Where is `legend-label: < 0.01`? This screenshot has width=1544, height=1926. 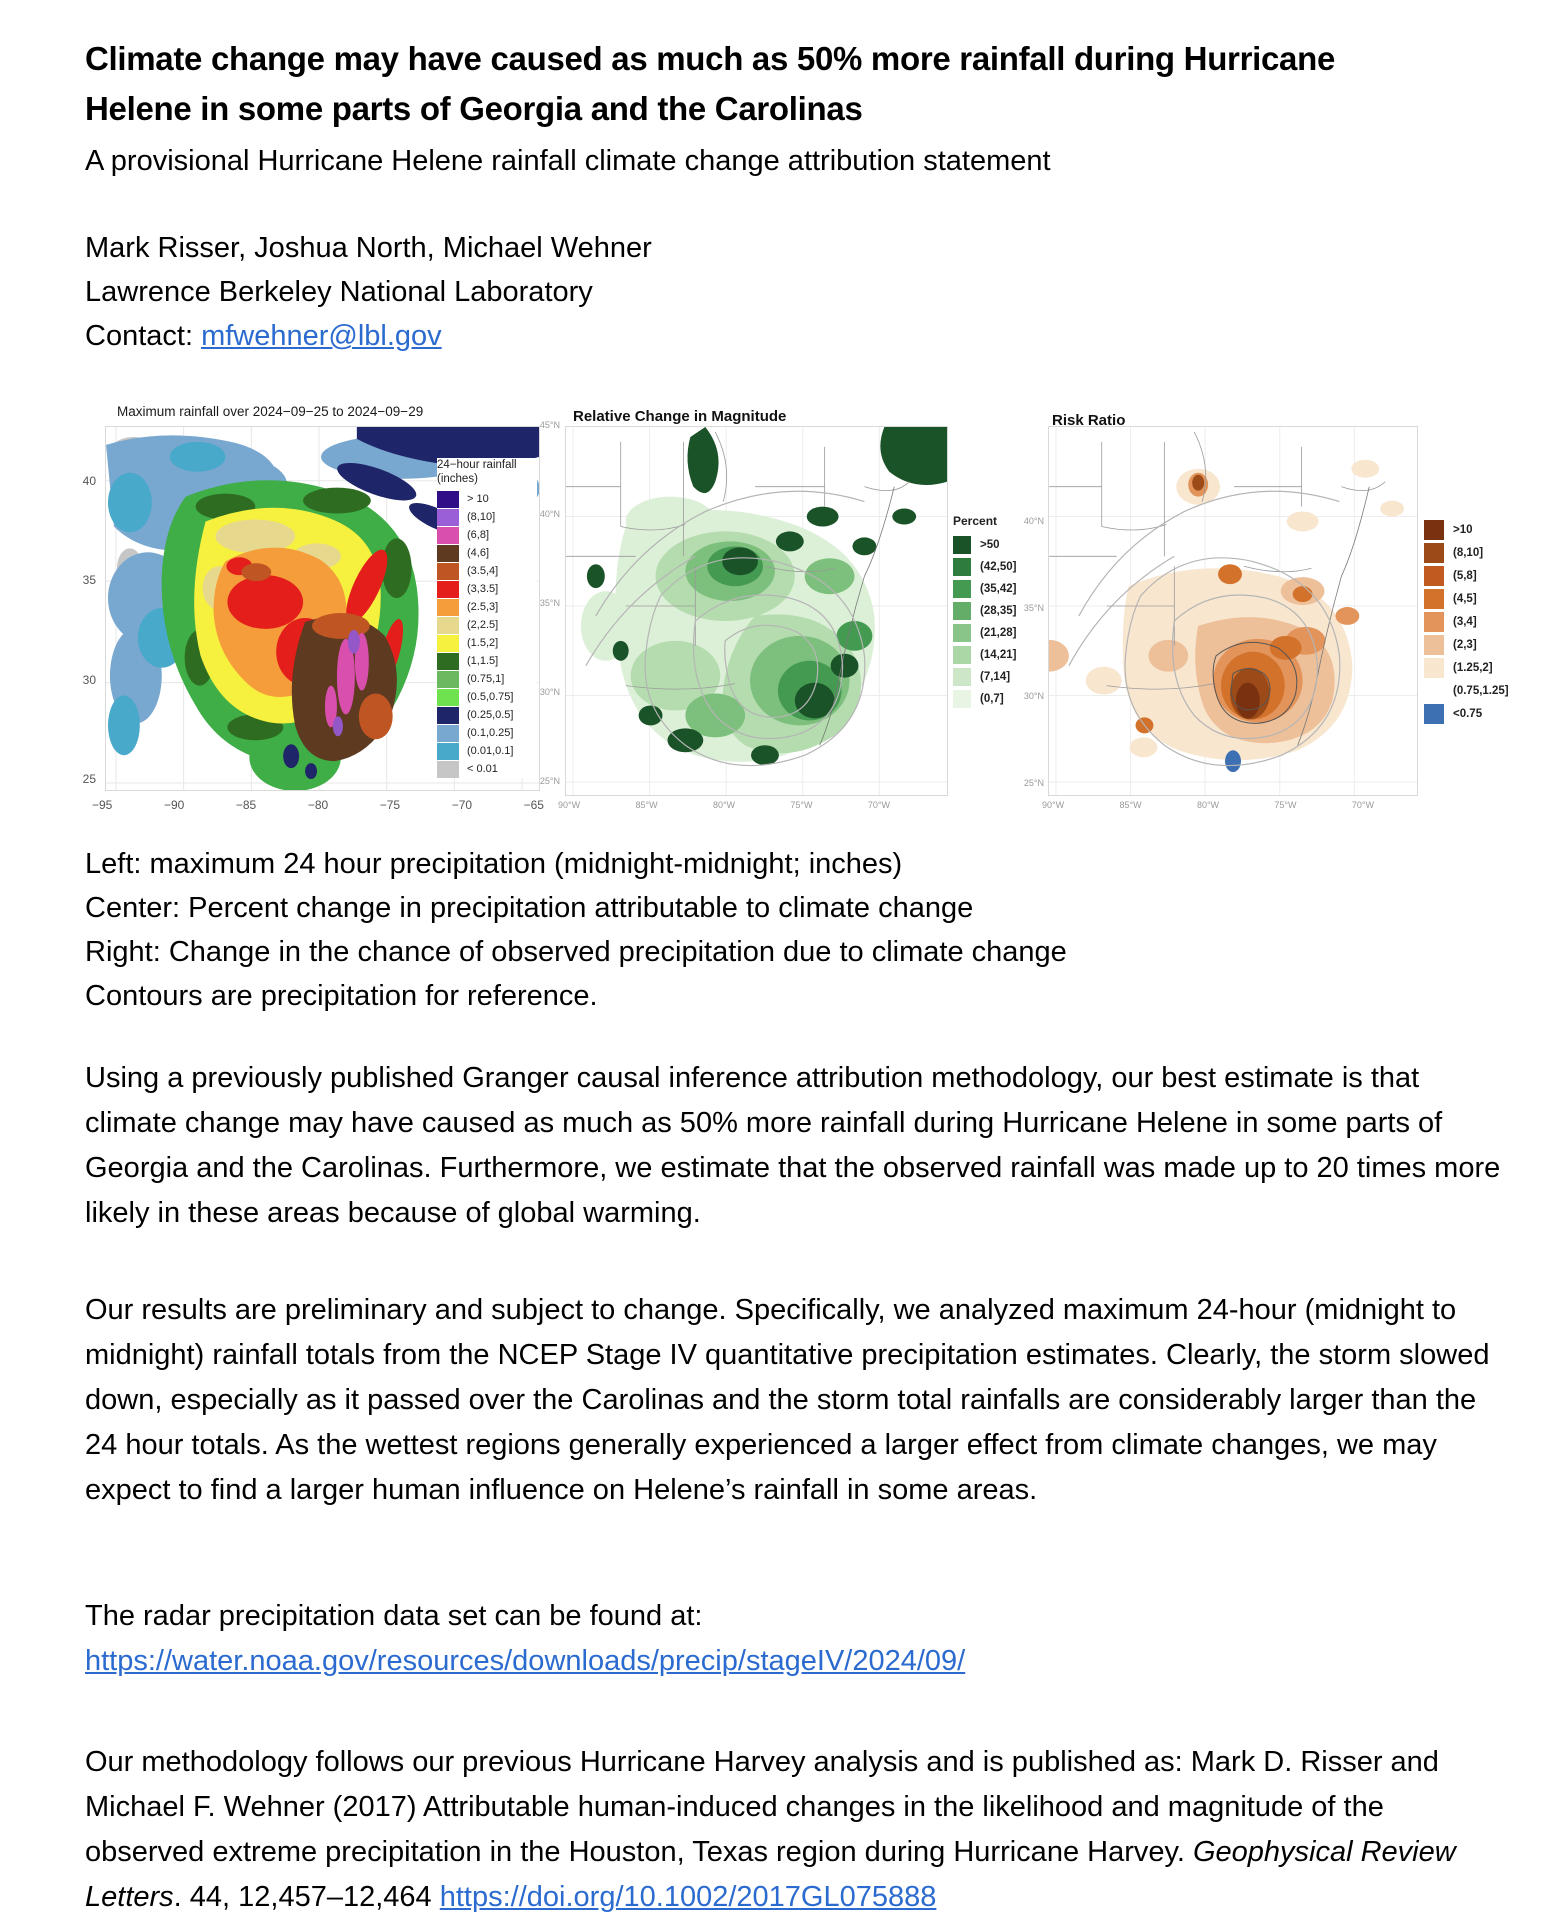
legend-label: < 0.01 is located at coordinates (482, 769).